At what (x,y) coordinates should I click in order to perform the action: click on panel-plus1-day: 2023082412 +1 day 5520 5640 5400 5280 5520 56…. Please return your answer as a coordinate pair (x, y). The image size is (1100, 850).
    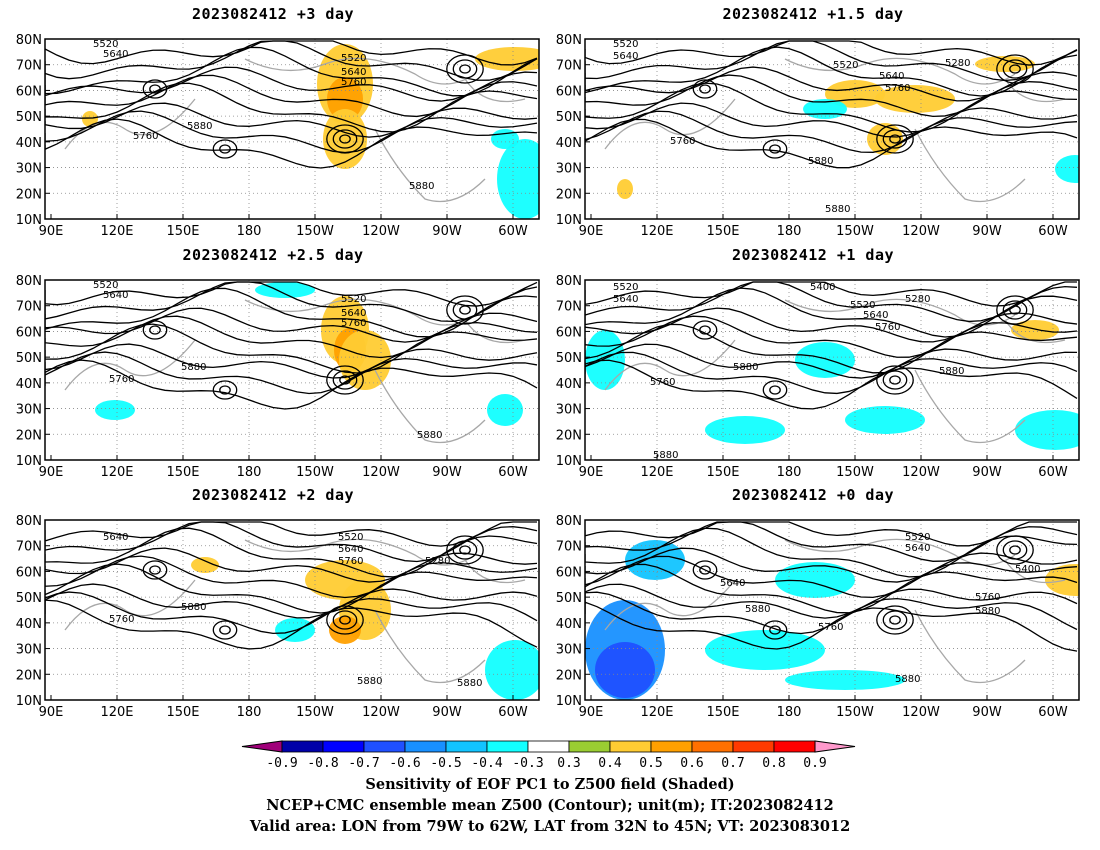
    Looking at the image, I should click on (813, 366).